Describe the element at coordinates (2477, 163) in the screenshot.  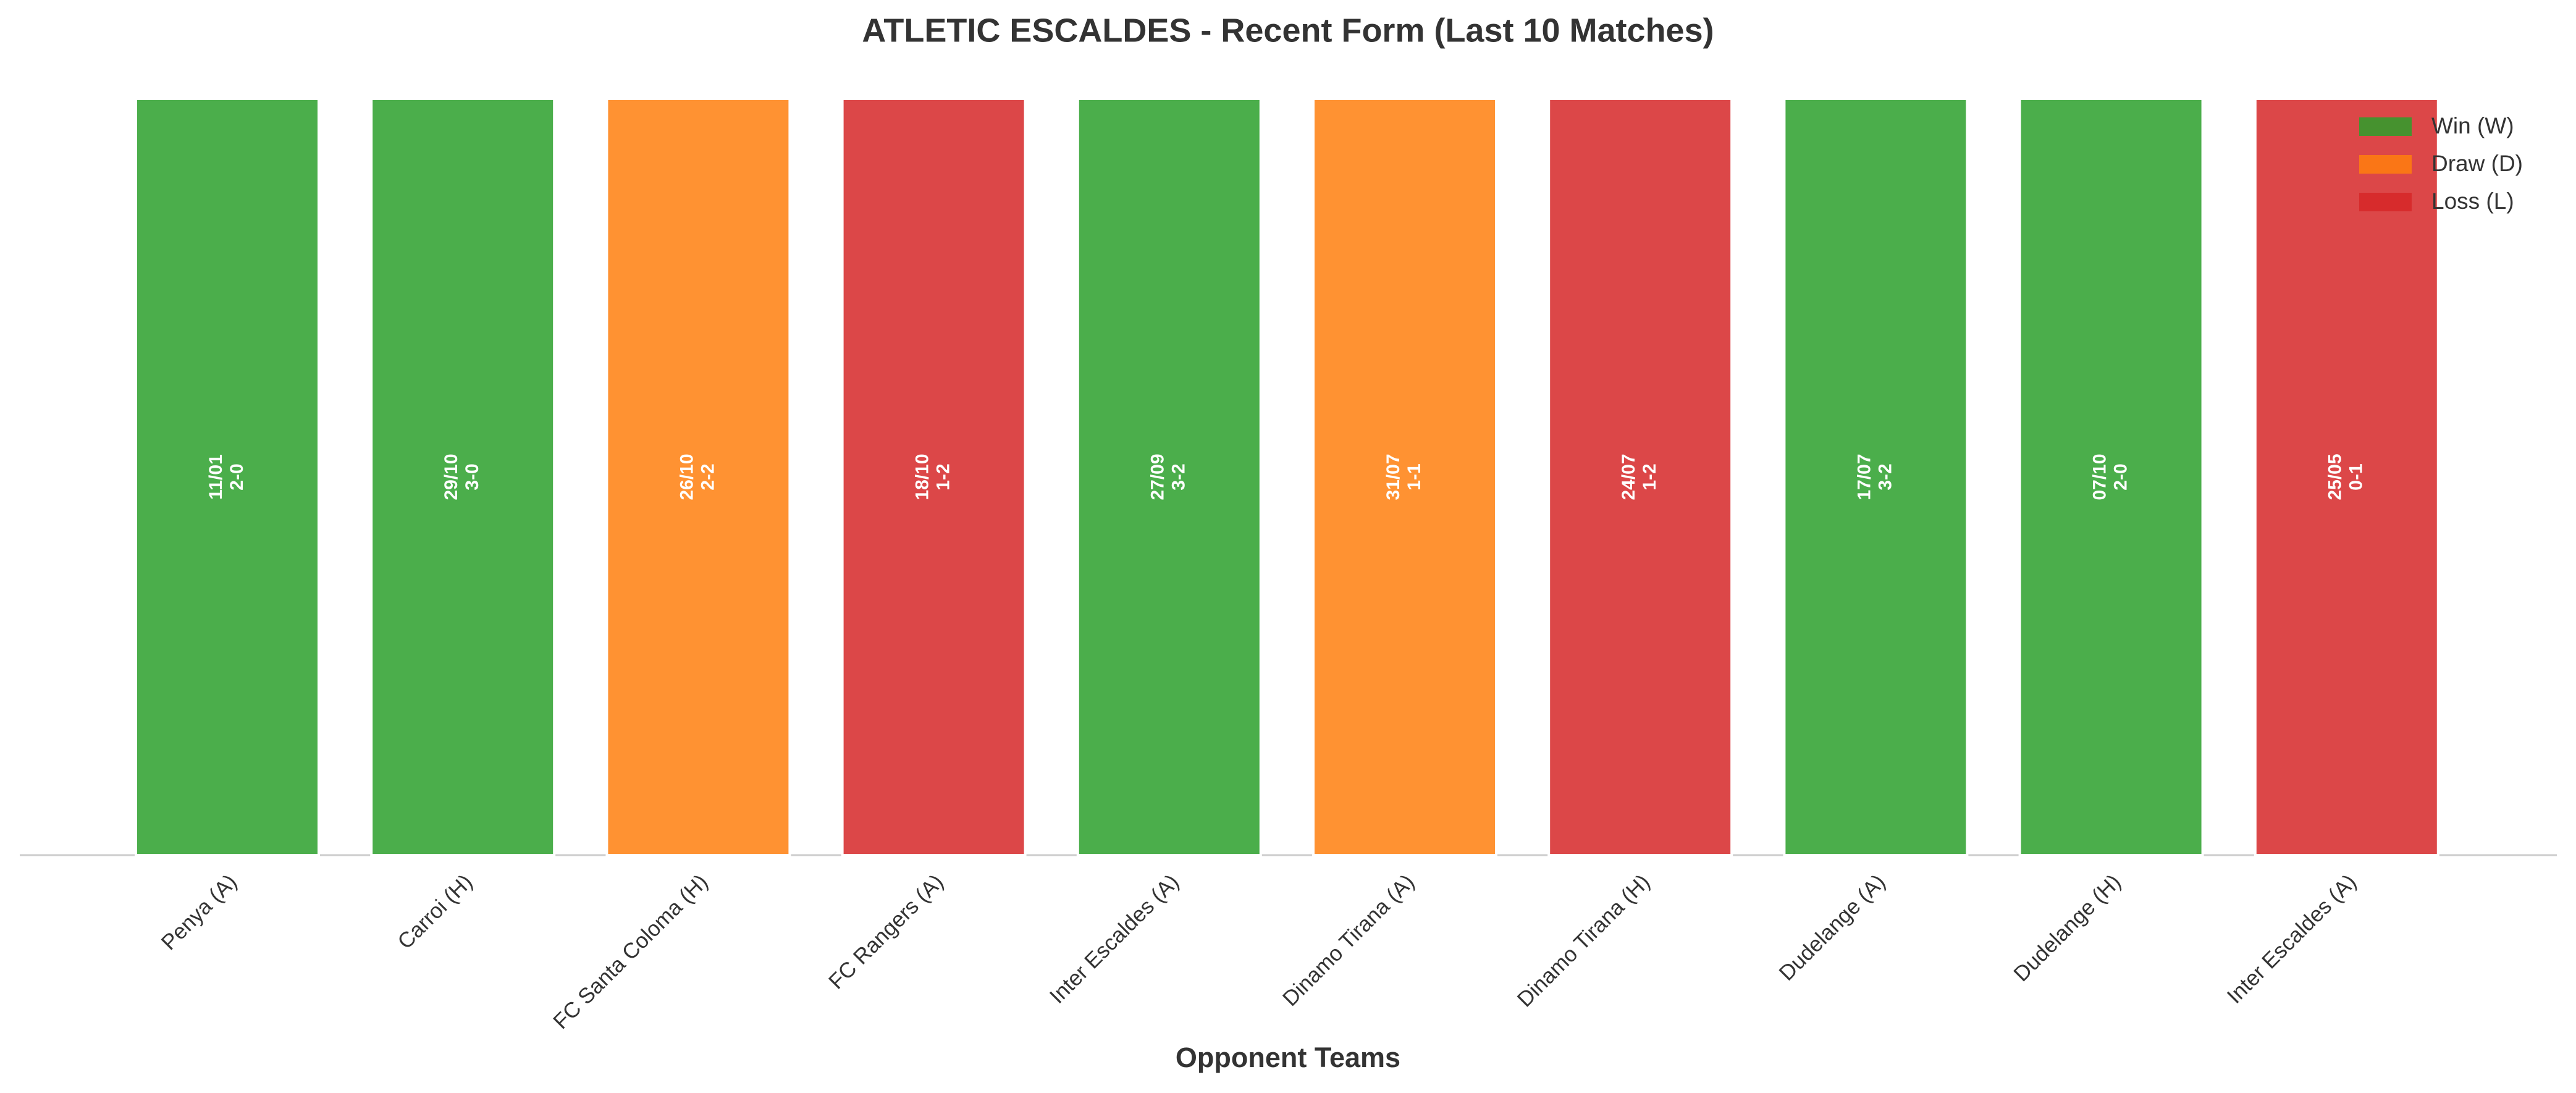
I see `legend-label: Draw (D)` at that location.